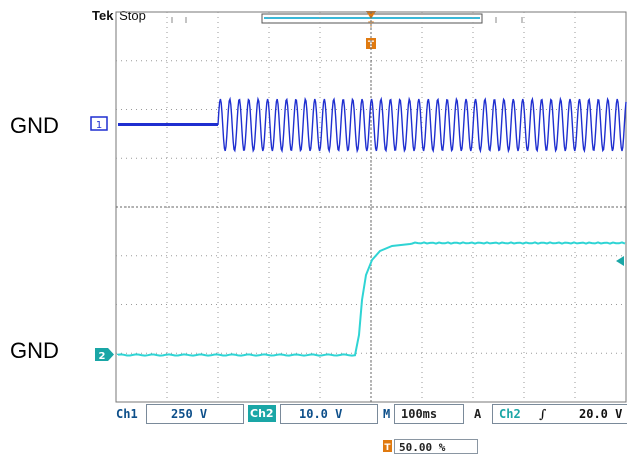 Image resolution: width=627 pixels, height=459 pixels. Describe the element at coordinates (601, 414) in the screenshot. I see `trigger-level: 20.0 V` at that location.